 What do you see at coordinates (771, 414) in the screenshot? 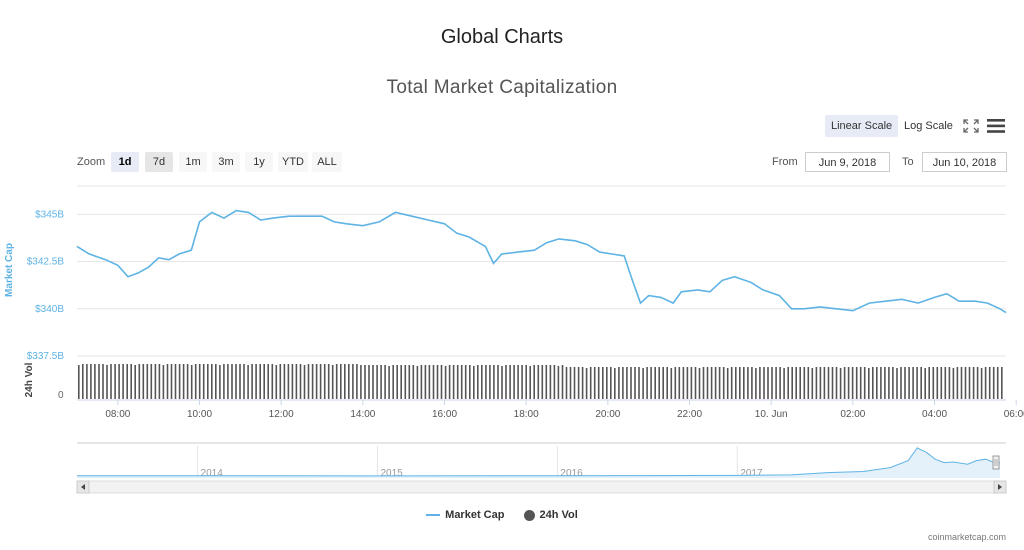
I see `x-tick-label: 10. Jun` at bounding box center [771, 414].